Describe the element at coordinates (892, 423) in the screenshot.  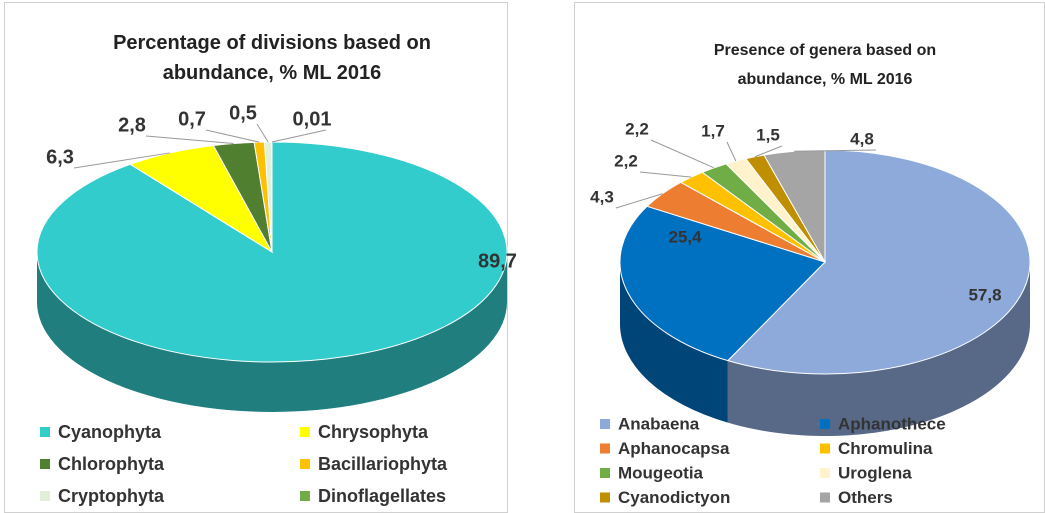
I see `legend-label: Aphanothece` at that location.